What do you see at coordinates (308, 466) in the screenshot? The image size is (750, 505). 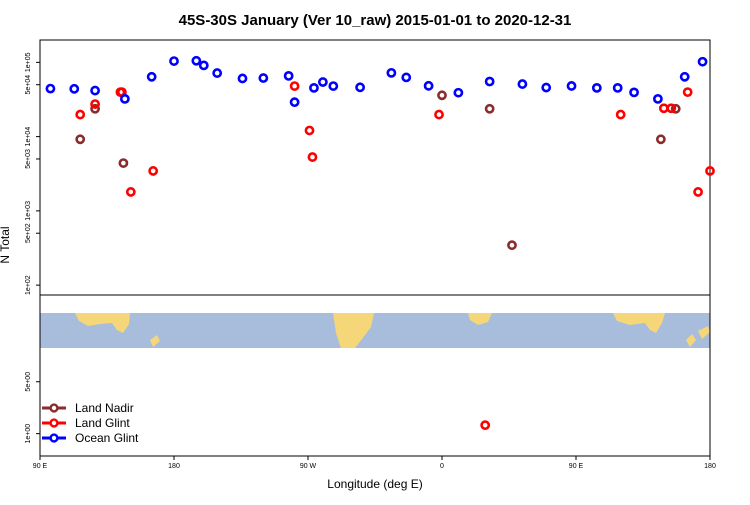 I see `x-tick-label: 90 W` at bounding box center [308, 466].